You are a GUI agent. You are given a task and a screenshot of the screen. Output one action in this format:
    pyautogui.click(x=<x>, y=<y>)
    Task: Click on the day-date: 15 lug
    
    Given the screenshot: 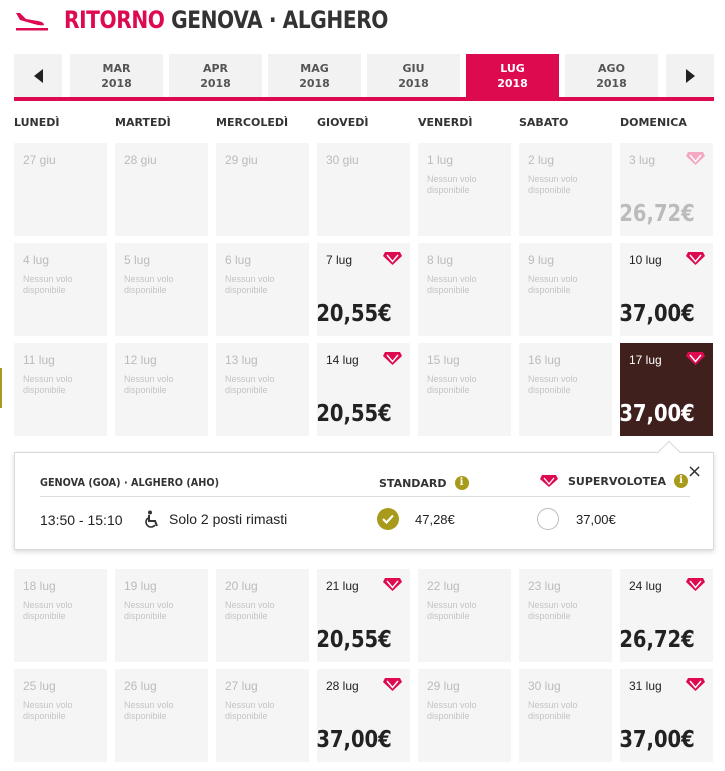 What is the action you would take?
    pyautogui.click(x=443, y=360)
    